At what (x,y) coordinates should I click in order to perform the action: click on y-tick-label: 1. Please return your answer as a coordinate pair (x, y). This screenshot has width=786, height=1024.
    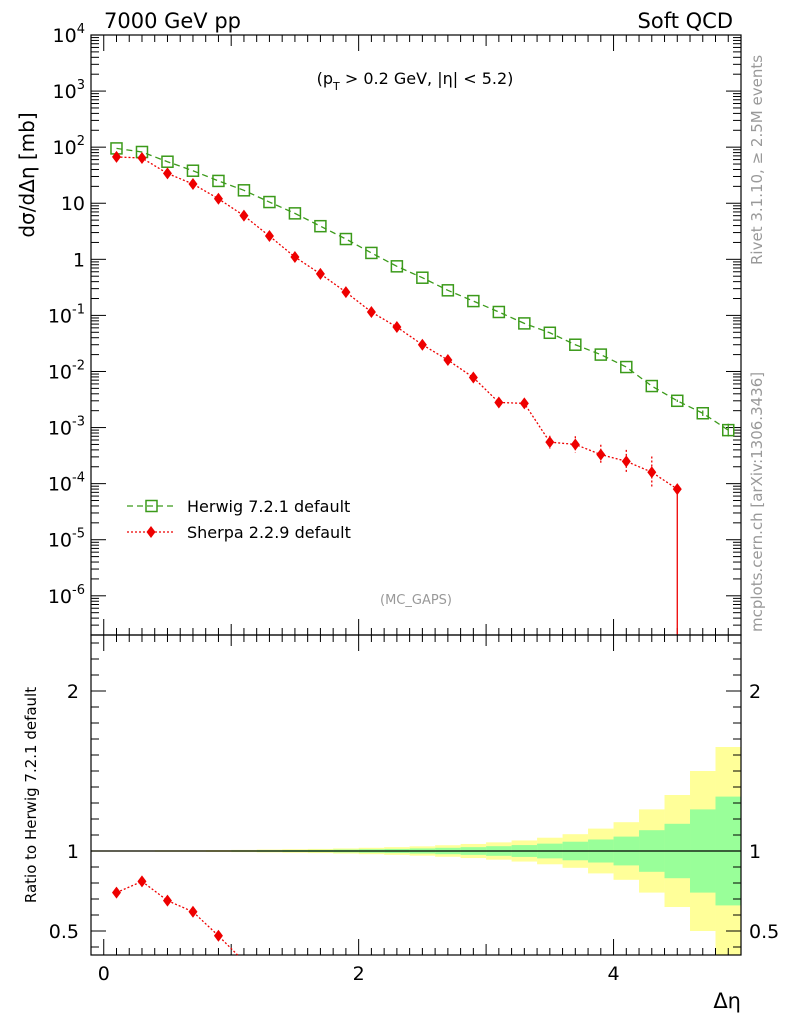
    Looking at the image, I should click on (79, 260).